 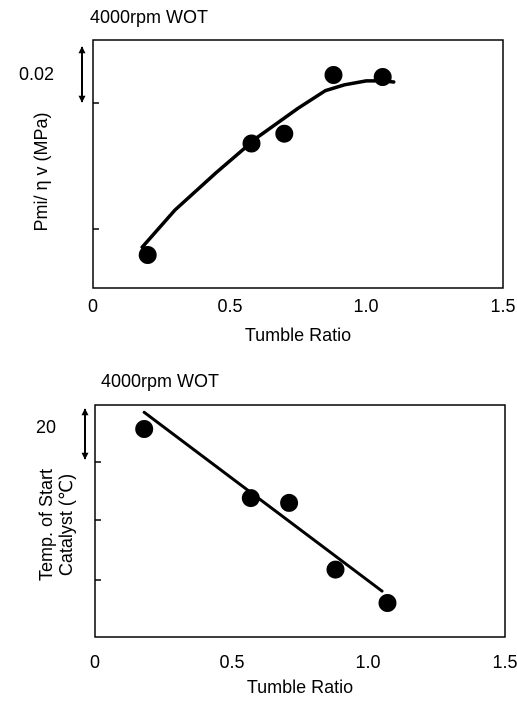 I want to click on top-x-tick-labels: 0 0.5 1.0 1.5, so click(x=302, y=306).